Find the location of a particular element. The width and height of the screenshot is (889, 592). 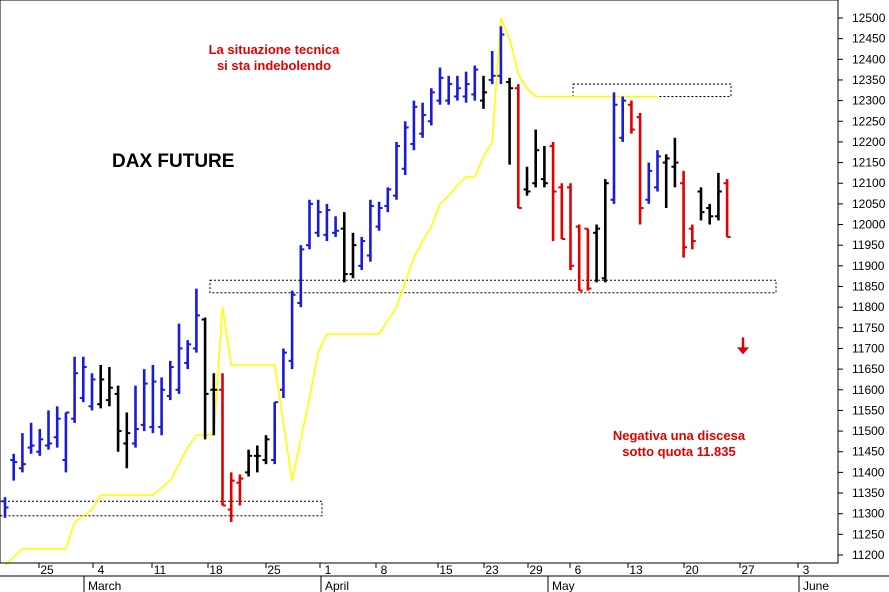

x-tick-label: 1 is located at coordinates (328, 570).